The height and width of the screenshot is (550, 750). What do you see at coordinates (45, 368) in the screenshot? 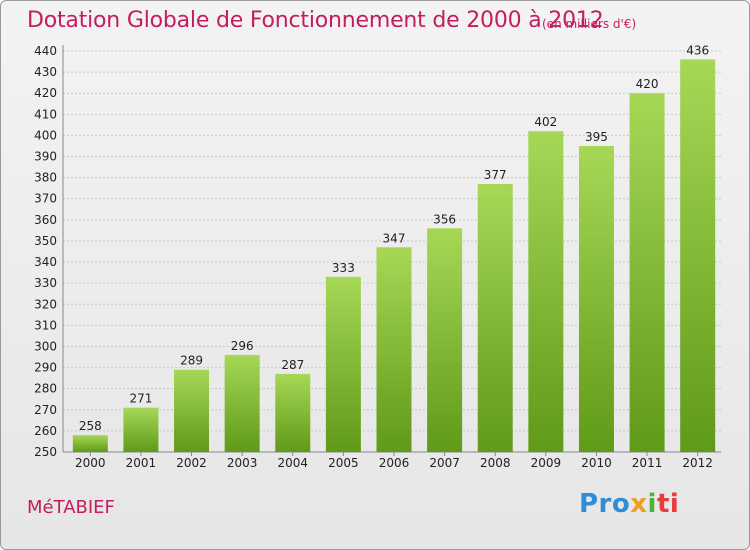
I see `y-tick-label: 290` at bounding box center [45, 368].